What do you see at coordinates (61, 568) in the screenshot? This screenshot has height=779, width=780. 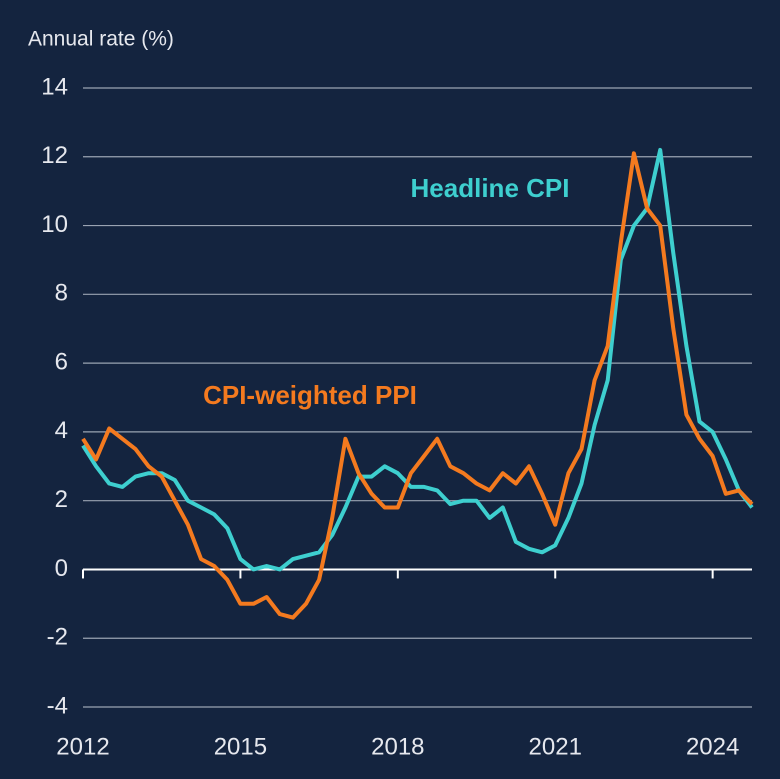 I see `y-tick-label: 0` at bounding box center [61, 568].